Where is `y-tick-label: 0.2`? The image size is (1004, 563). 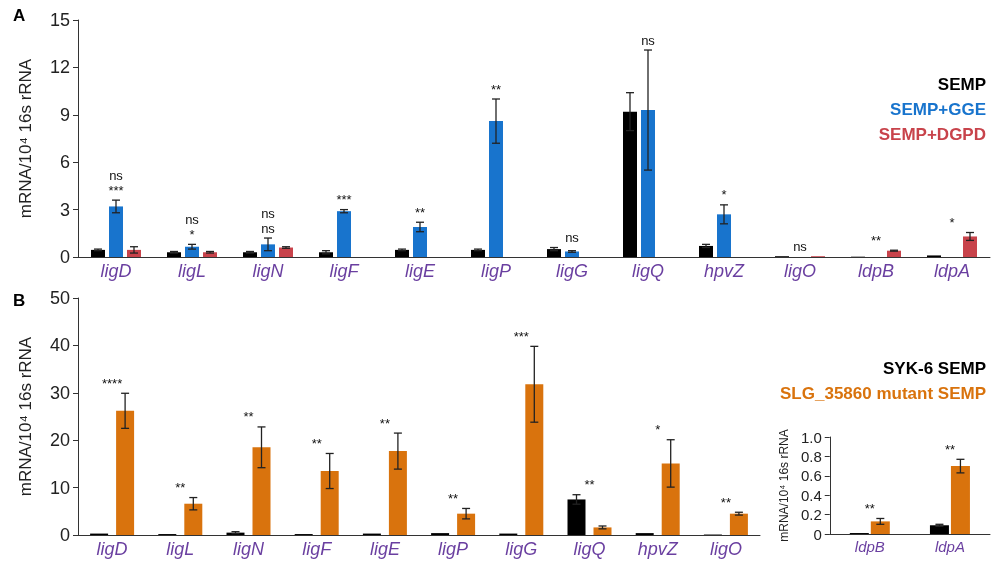 y-tick-label: 0.2 is located at coordinates (811, 515).